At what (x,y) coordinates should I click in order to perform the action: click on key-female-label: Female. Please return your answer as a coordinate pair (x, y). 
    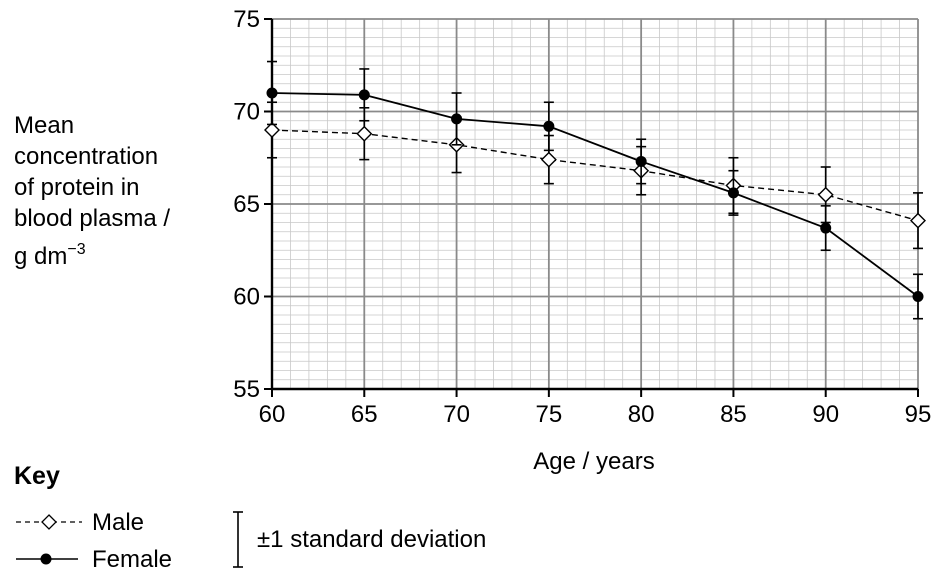
    Looking at the image, I should click on (132, 558).